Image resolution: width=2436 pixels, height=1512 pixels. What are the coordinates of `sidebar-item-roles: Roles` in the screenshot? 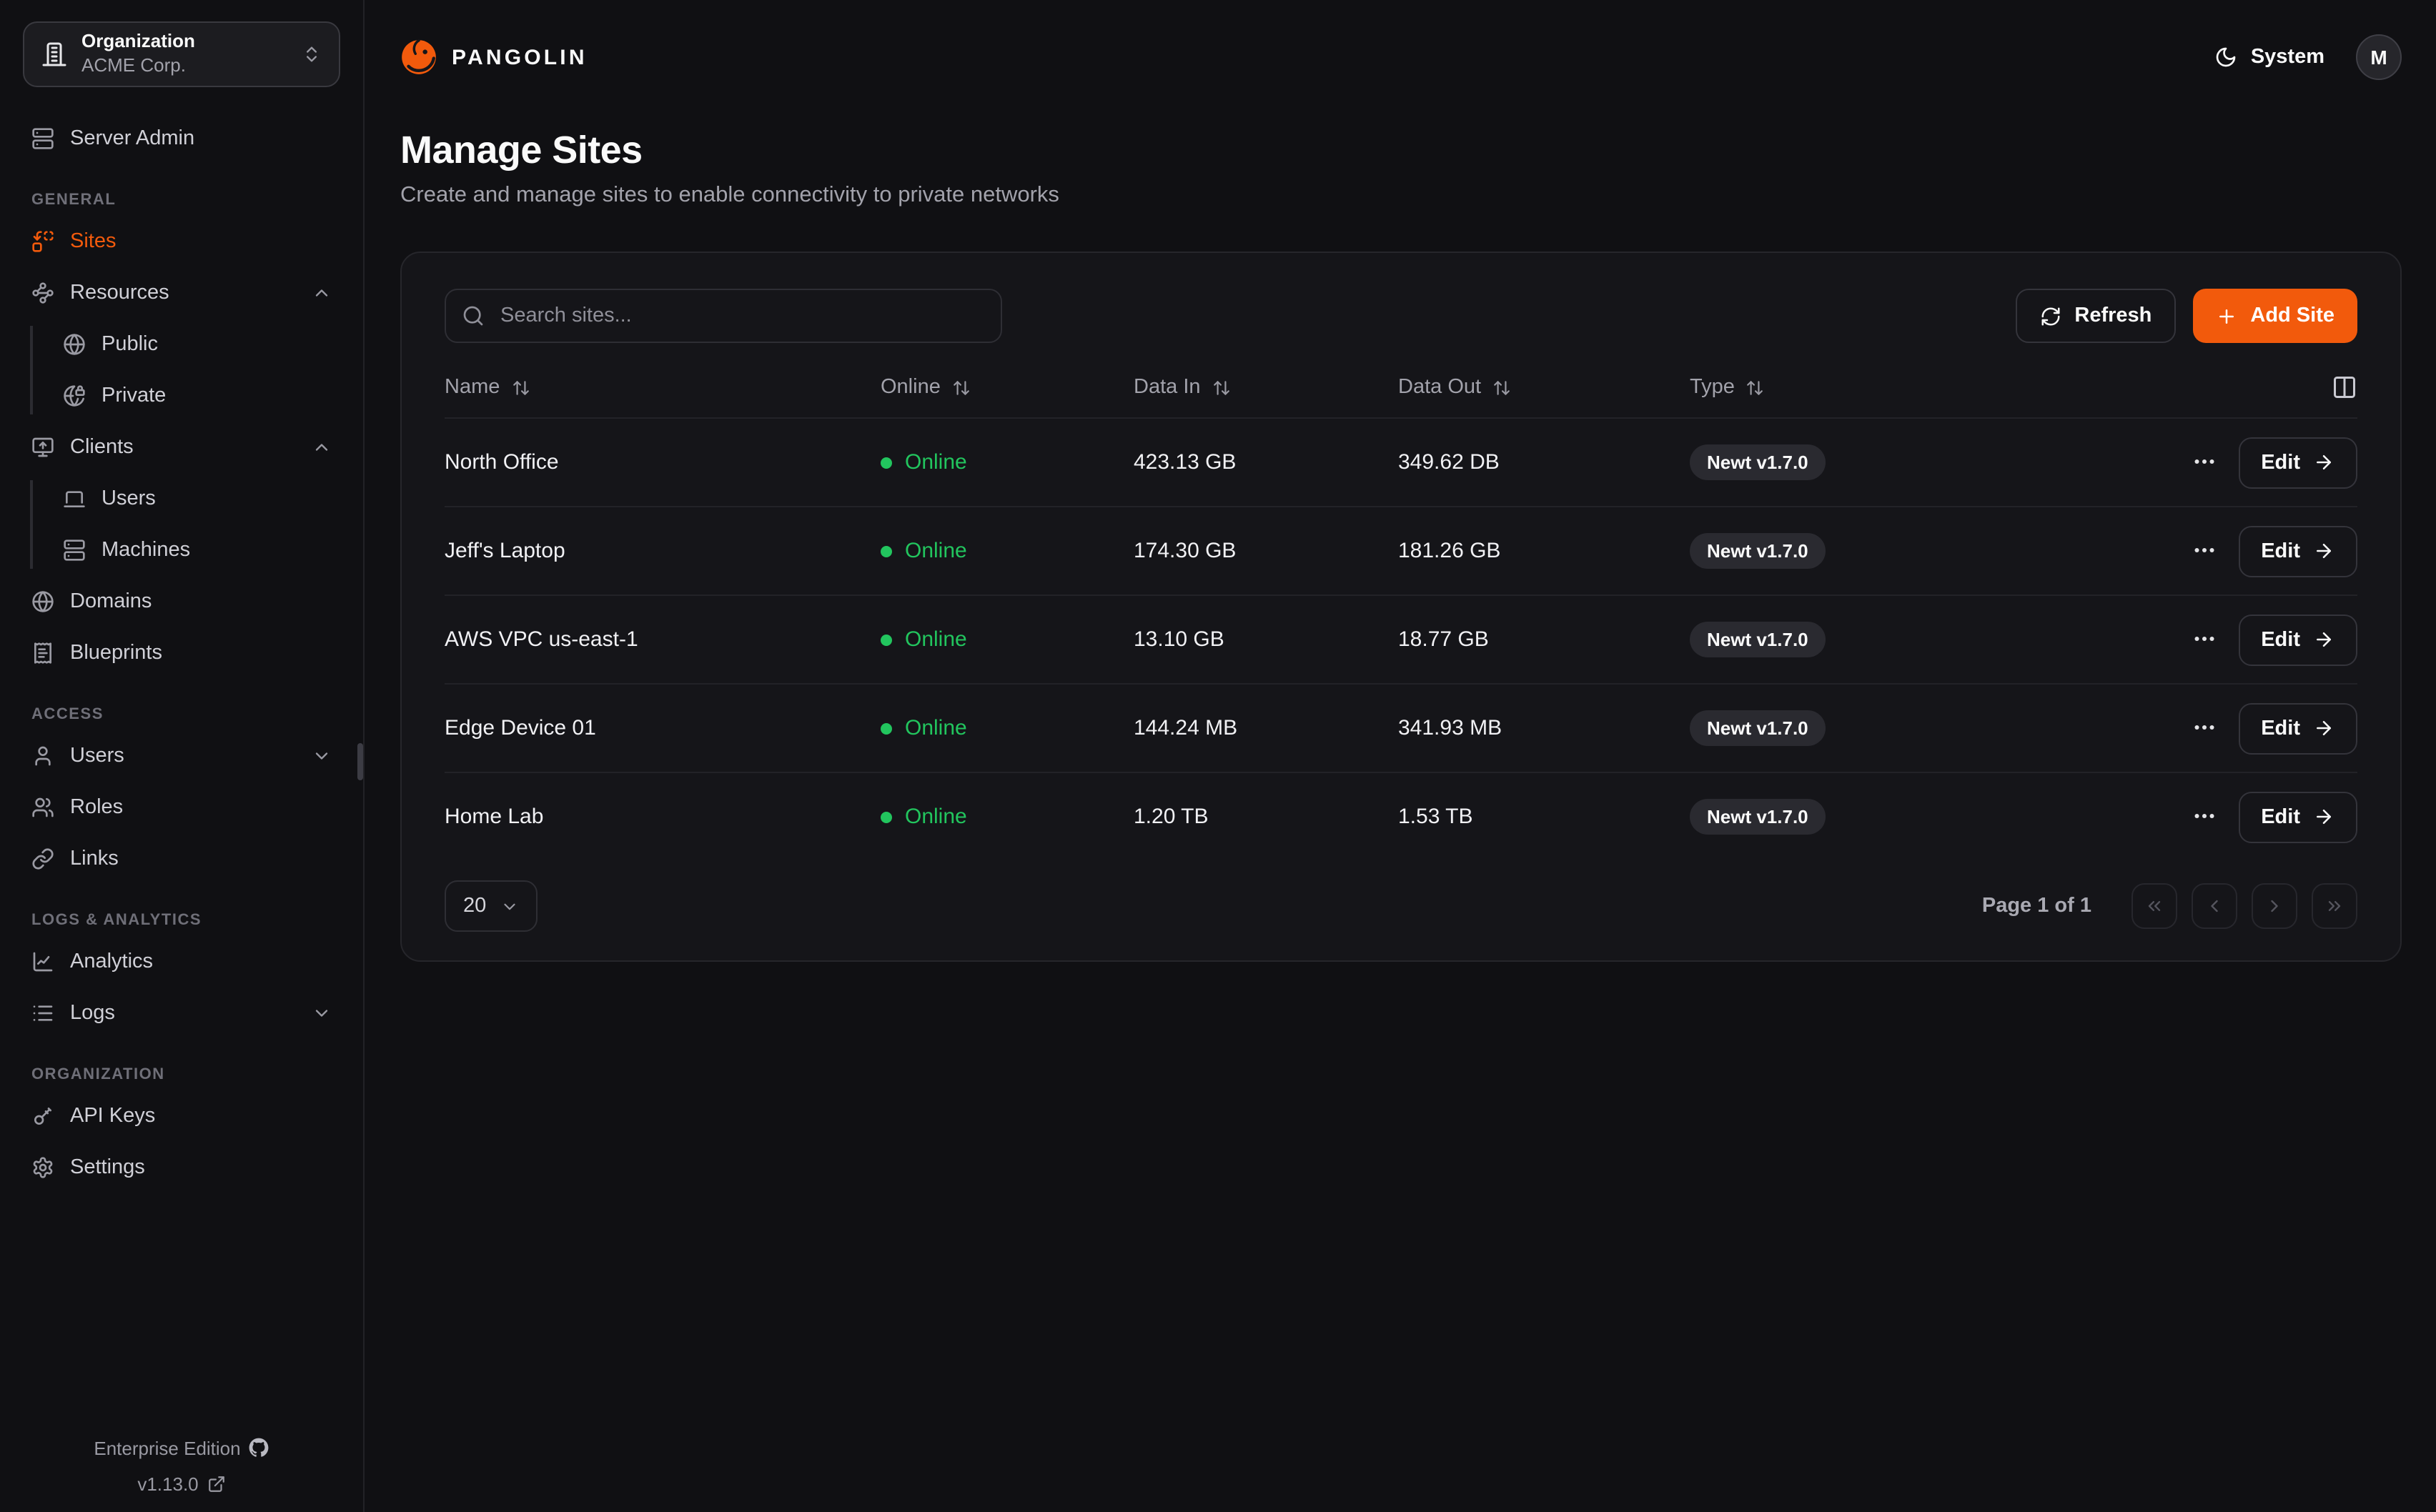 It's located at (181, 808).